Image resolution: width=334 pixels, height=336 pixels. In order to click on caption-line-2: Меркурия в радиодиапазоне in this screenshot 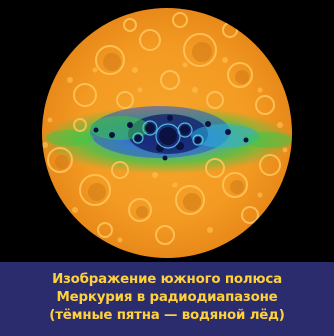, I will do `click(167, 297)`.